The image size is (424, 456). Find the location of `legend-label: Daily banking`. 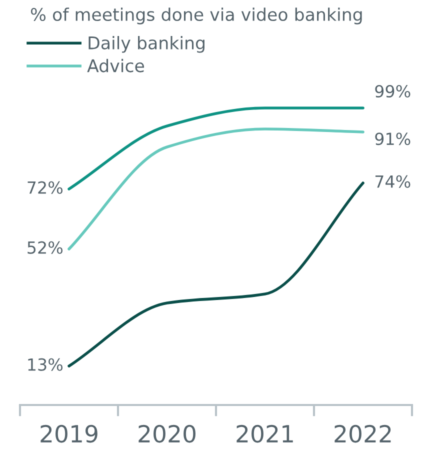

legend-label: Daily banking is located at coordinates (146, 44).